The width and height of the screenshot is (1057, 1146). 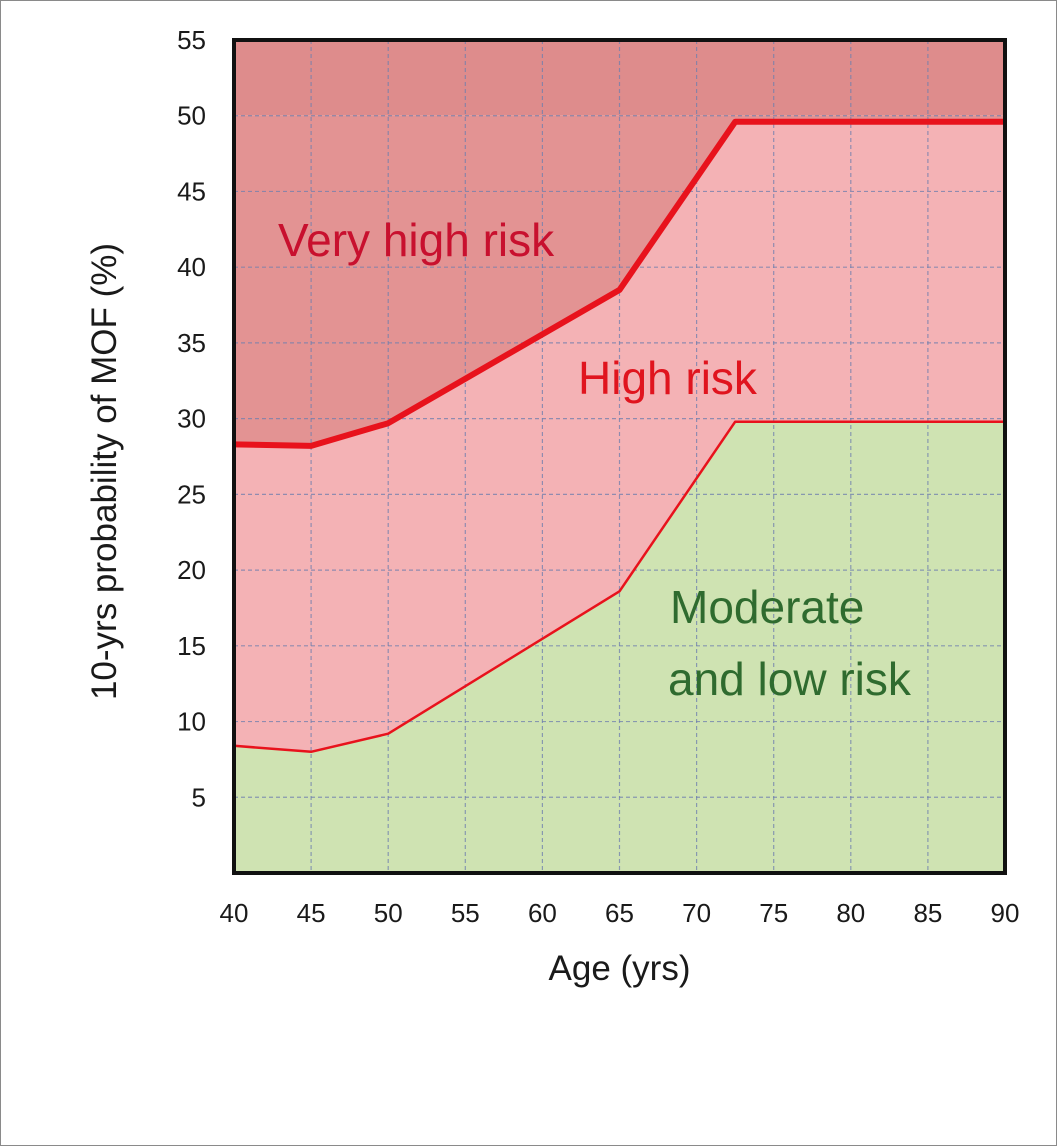 What do you see at coordinates (191, 646) in the screenshot?
I see `y-tick-label: 15` at bounding box center [191, 646].